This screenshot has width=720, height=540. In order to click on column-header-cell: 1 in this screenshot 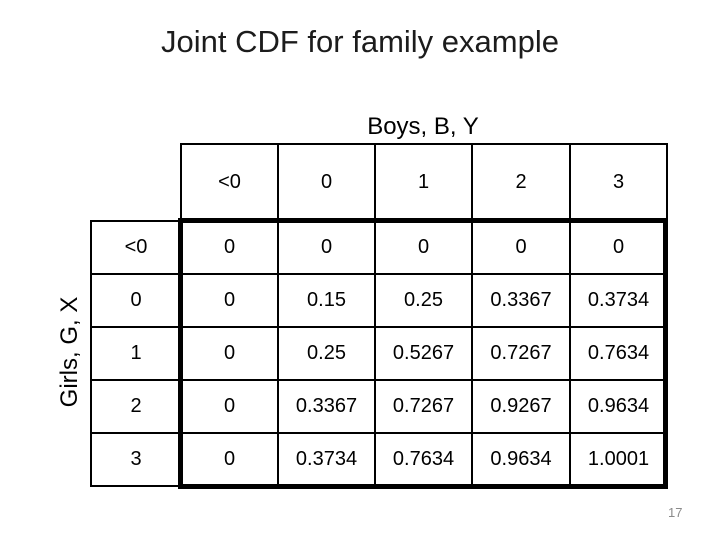, I will do `click(423, 182)`.